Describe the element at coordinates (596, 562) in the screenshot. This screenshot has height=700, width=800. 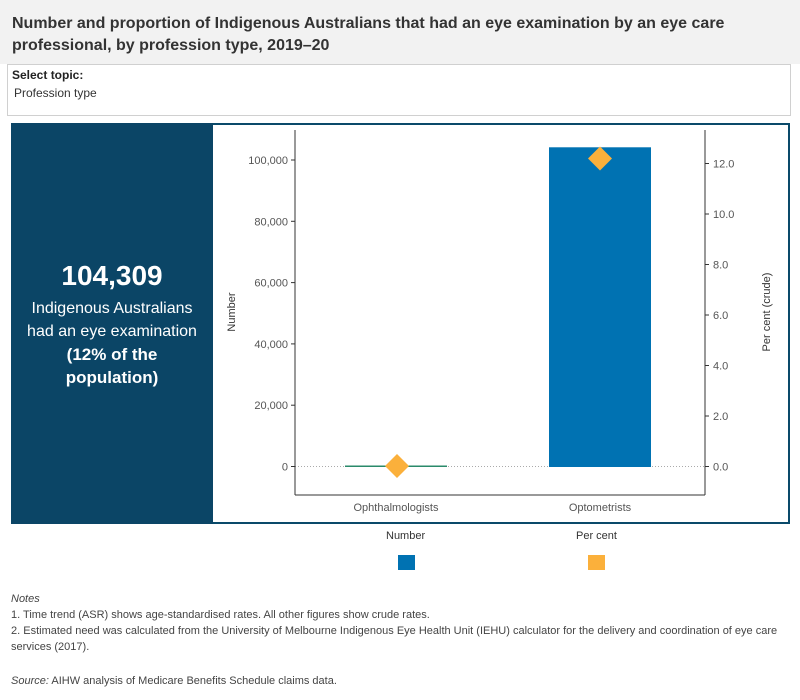
I see `legend-swatch-percent` at that location.